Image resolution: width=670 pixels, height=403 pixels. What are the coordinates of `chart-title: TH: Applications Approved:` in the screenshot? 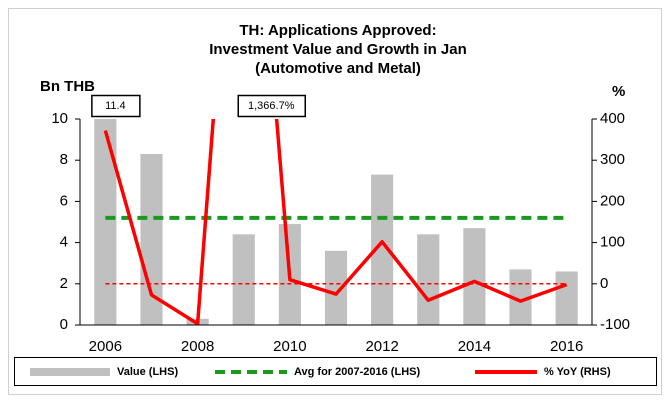 It's located at (337, 30).